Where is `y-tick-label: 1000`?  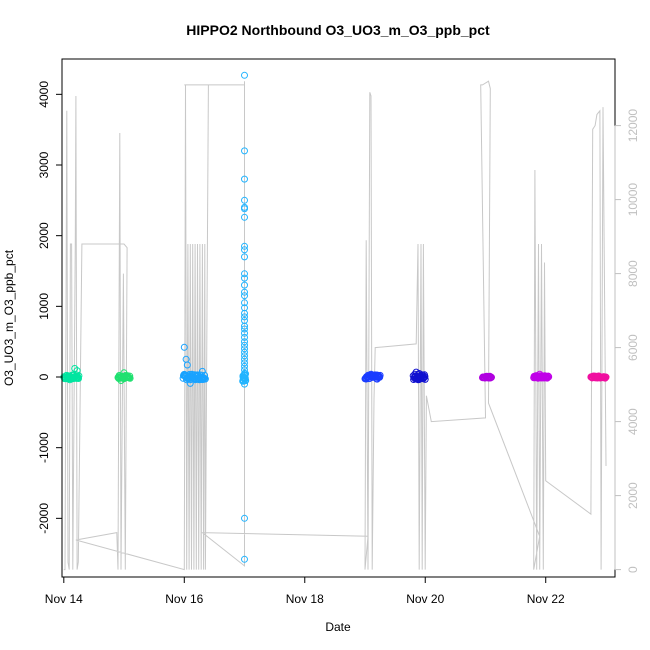 y-tick-label: 1000 is located at coordinates (44, 306).